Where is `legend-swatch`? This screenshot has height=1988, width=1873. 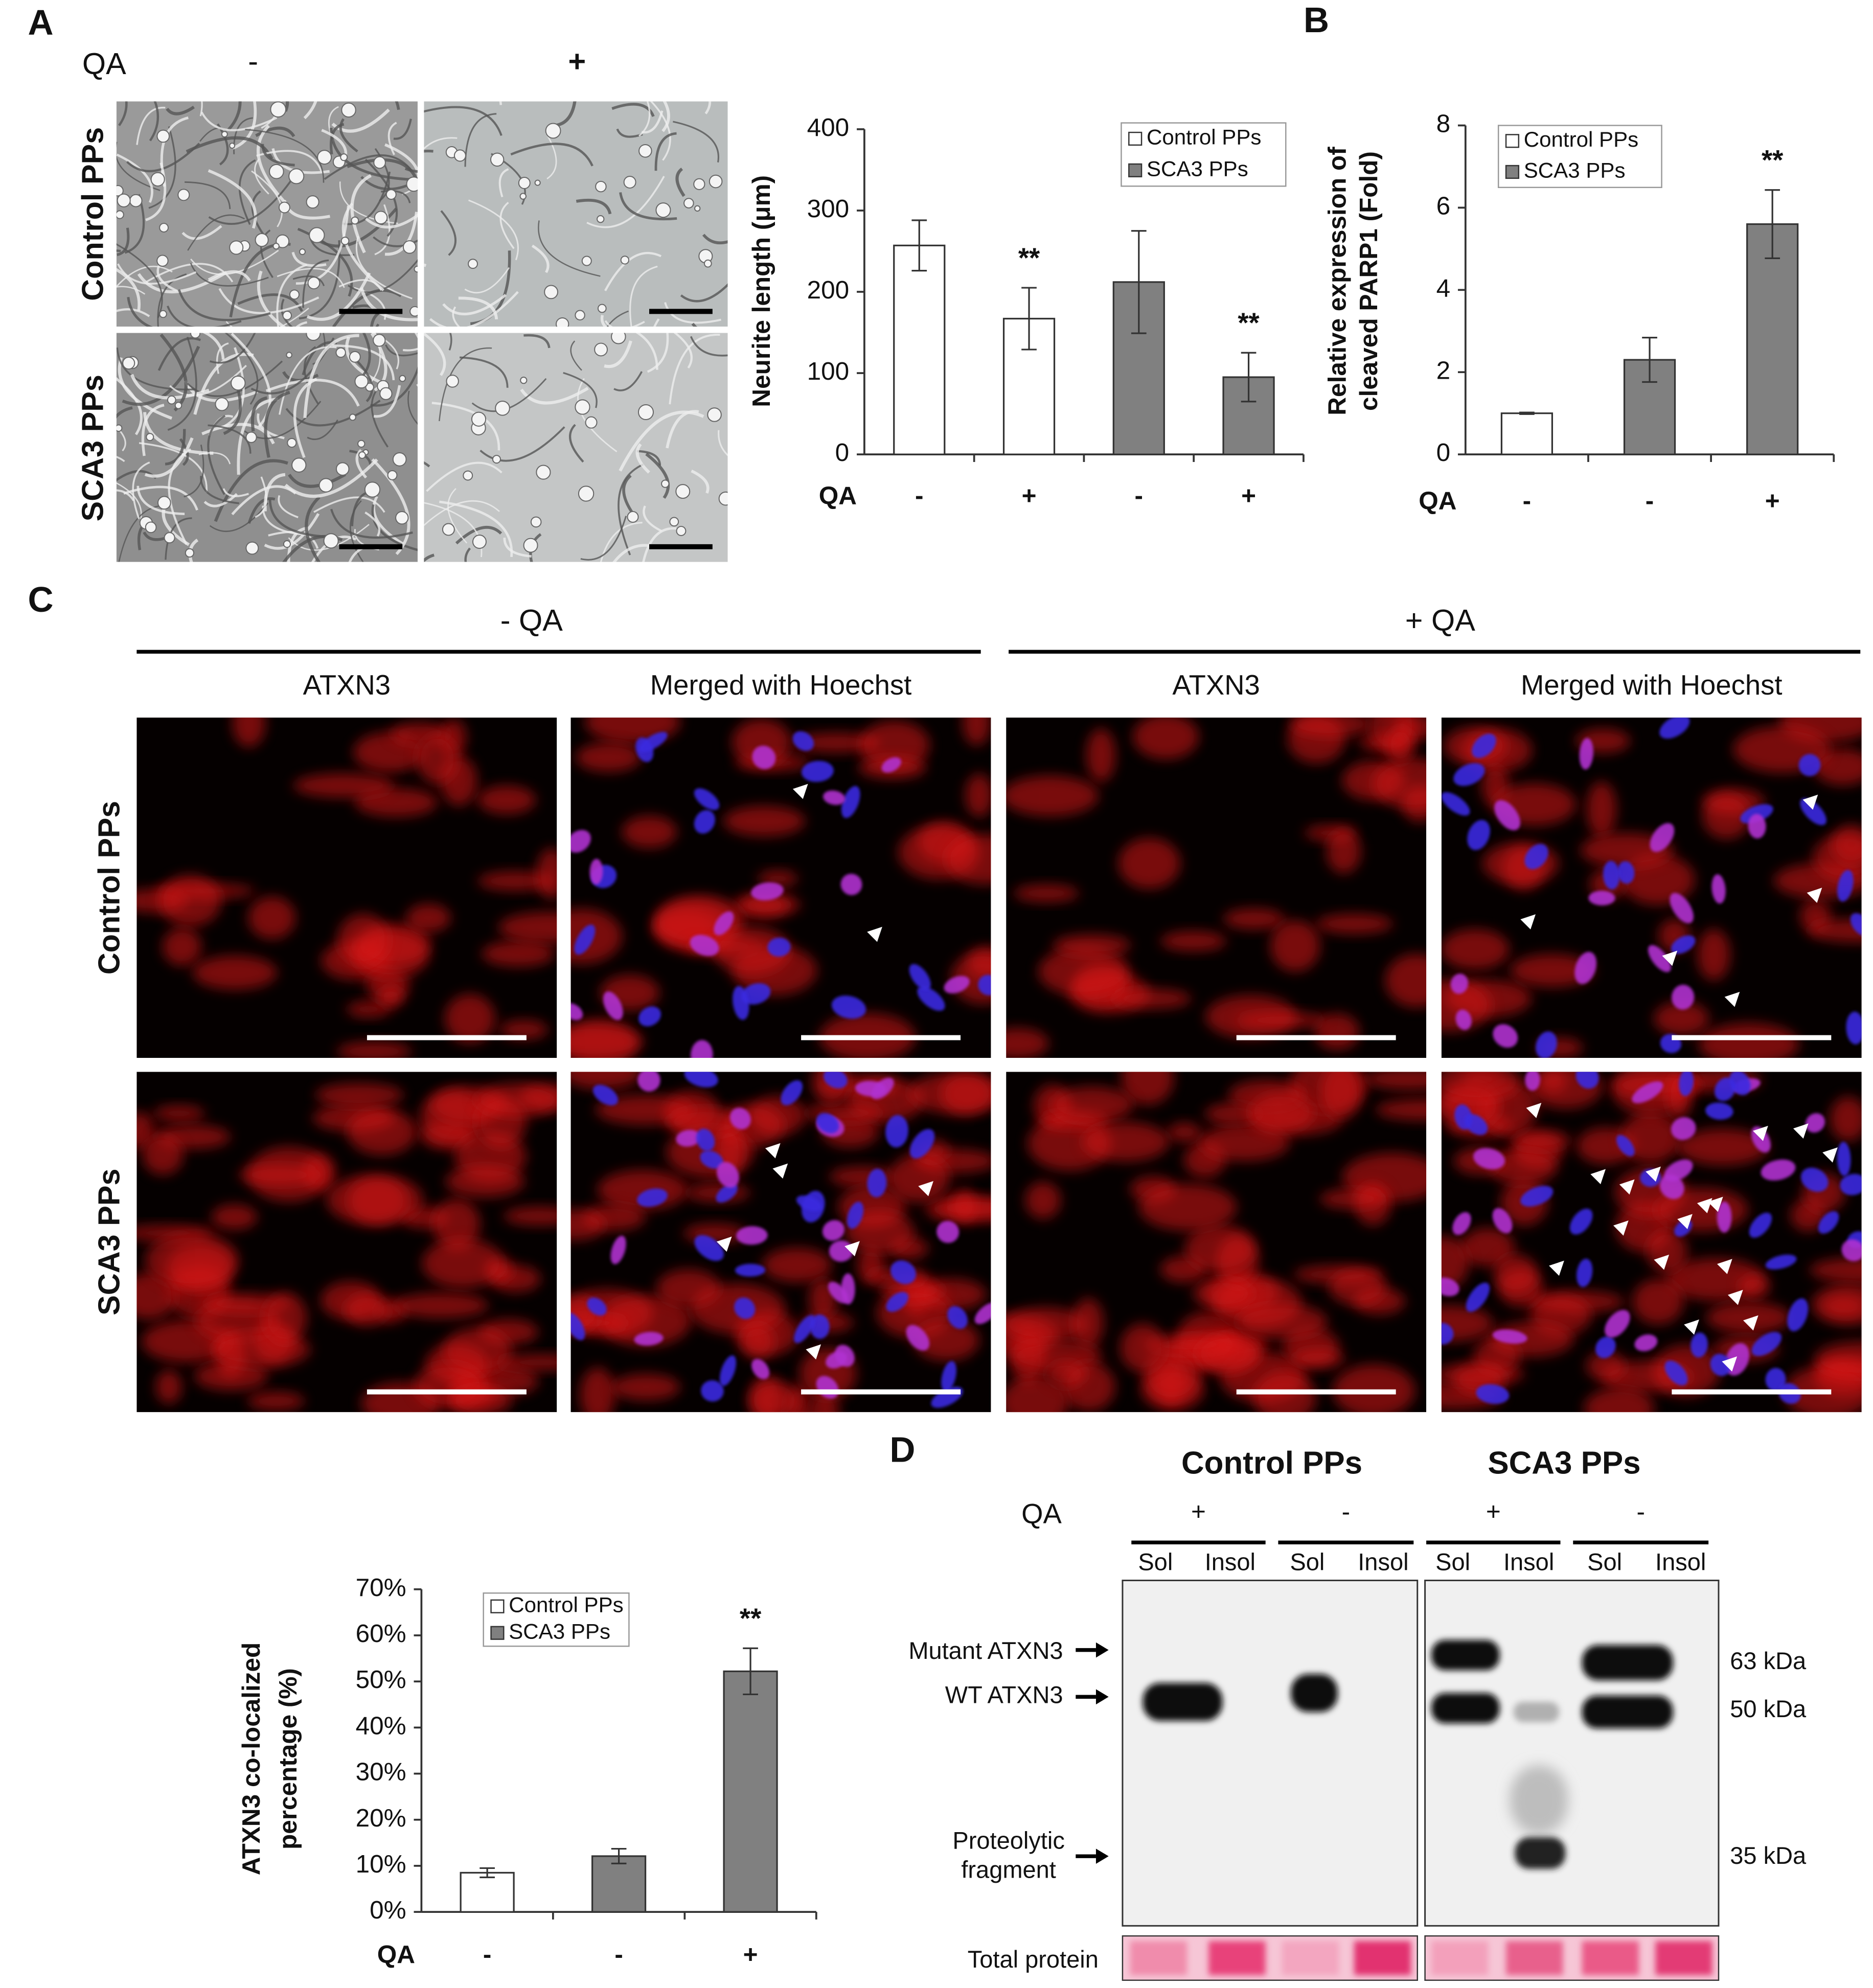 legend-swatch is located at coordinates (1135, 138).